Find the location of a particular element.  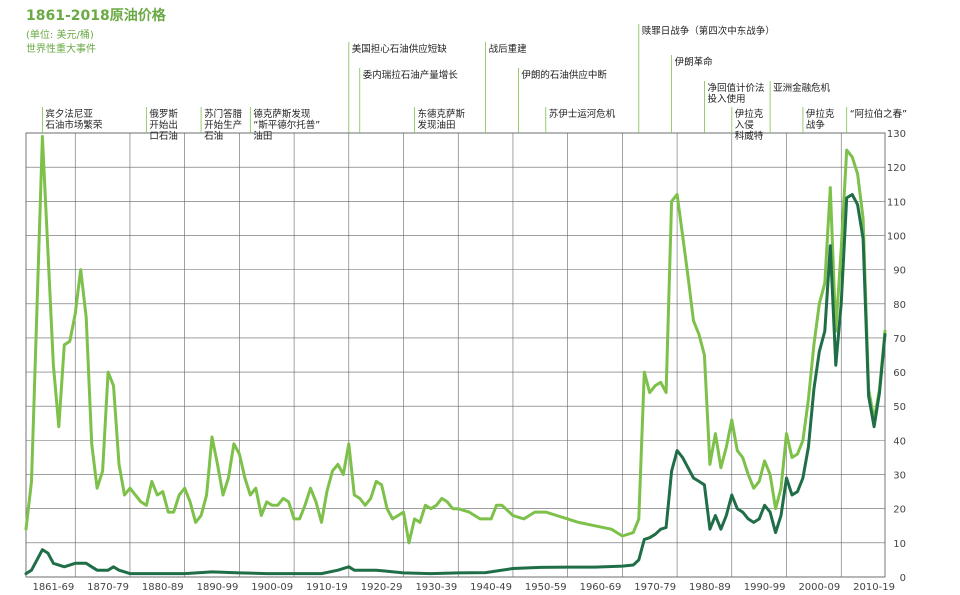

event-label: 战争 is located at coordinates (816, 125).